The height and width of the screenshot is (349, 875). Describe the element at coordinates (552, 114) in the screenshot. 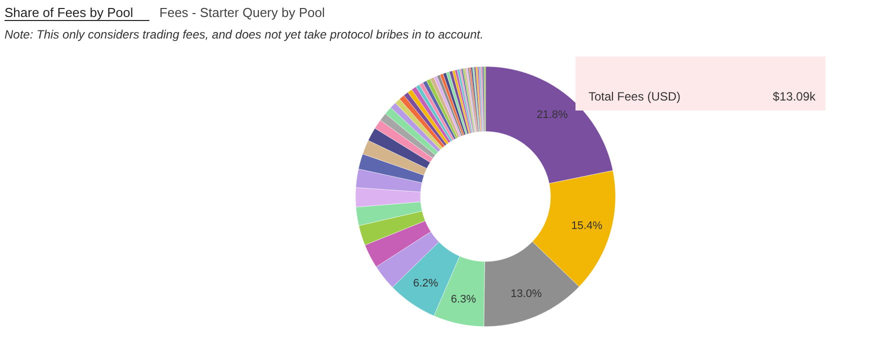

I see `data-label: 21.8%` at that location.